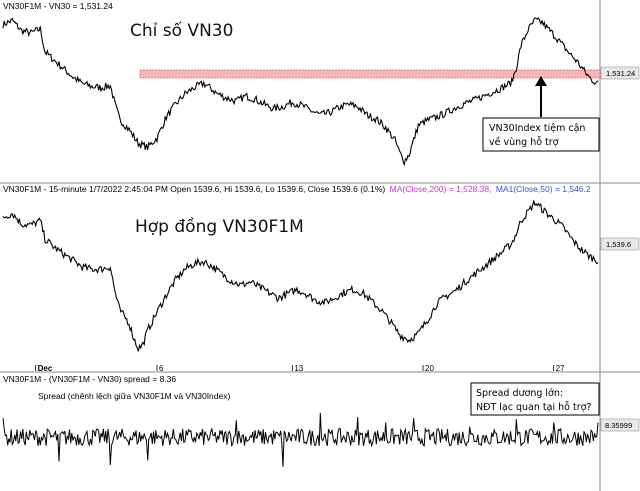 The width and height of the screenshot is (640, 491). I want to click on x-tick-label: 27, so click(560, 368).